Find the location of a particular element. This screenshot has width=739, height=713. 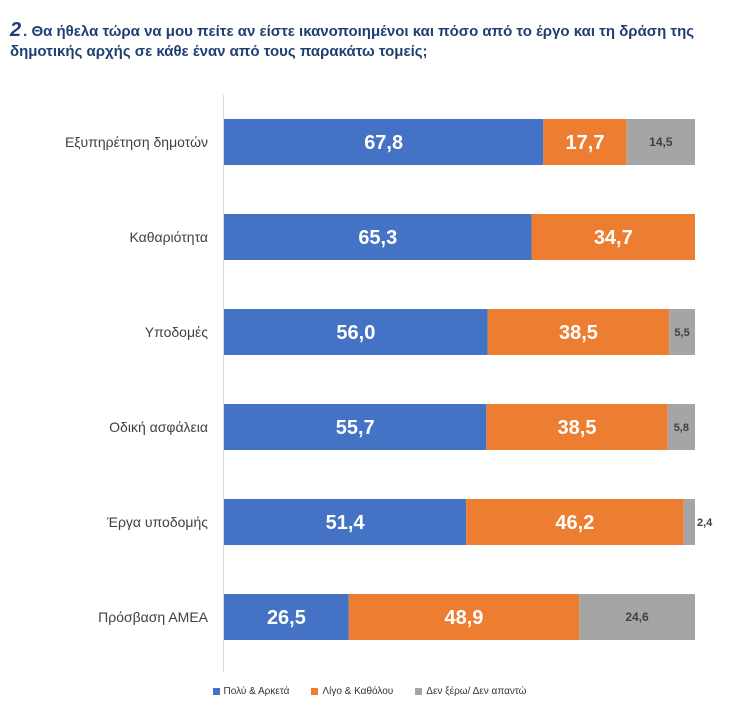

data-label-series-3: 5,8 is located at coordinates (681, 428).